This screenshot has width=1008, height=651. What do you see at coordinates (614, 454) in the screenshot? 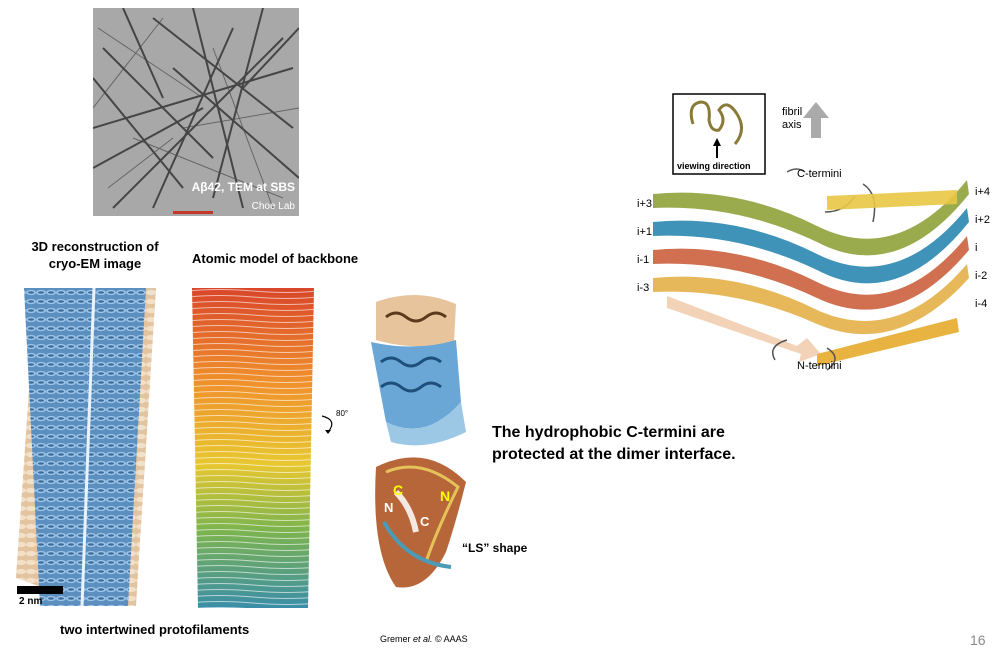
I see `statement-line-2: protected at the dimer interface.` at bounding box center [614, 454].